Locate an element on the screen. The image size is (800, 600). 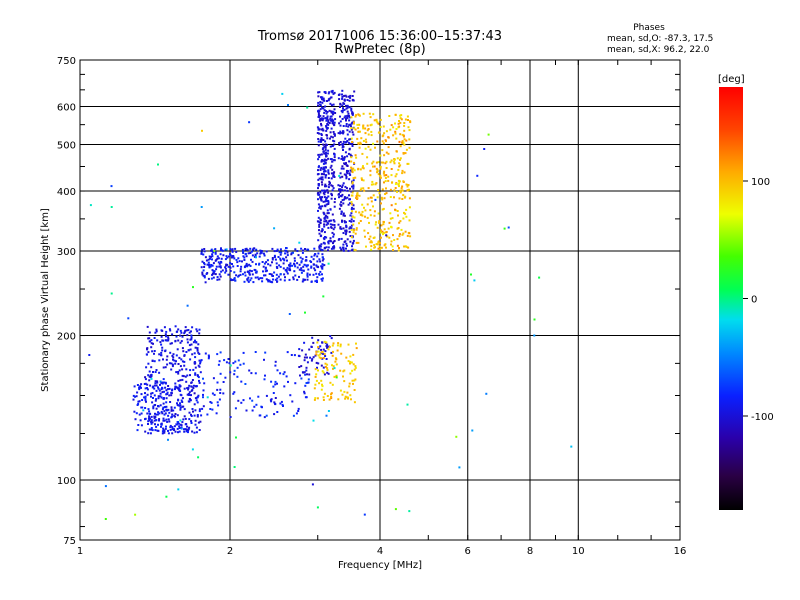
x-tick-label: 6 is located at coordinates (468, 551).